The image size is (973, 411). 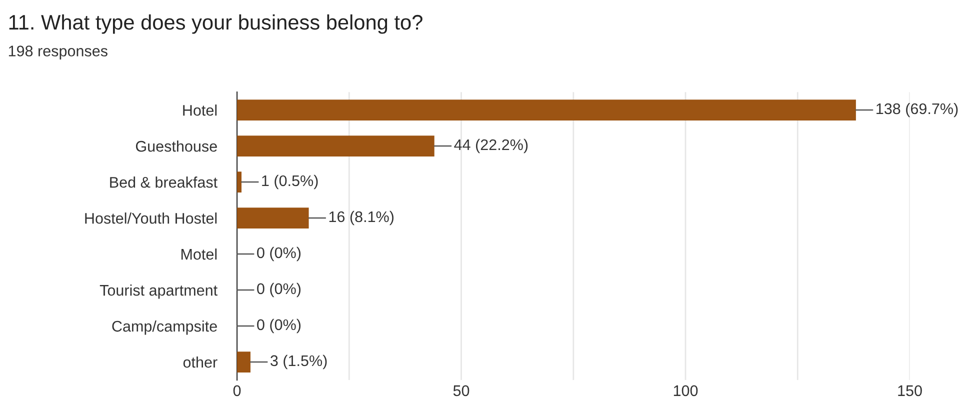 I want to click on x-tick-label: 50, so click(x=461, y=390).